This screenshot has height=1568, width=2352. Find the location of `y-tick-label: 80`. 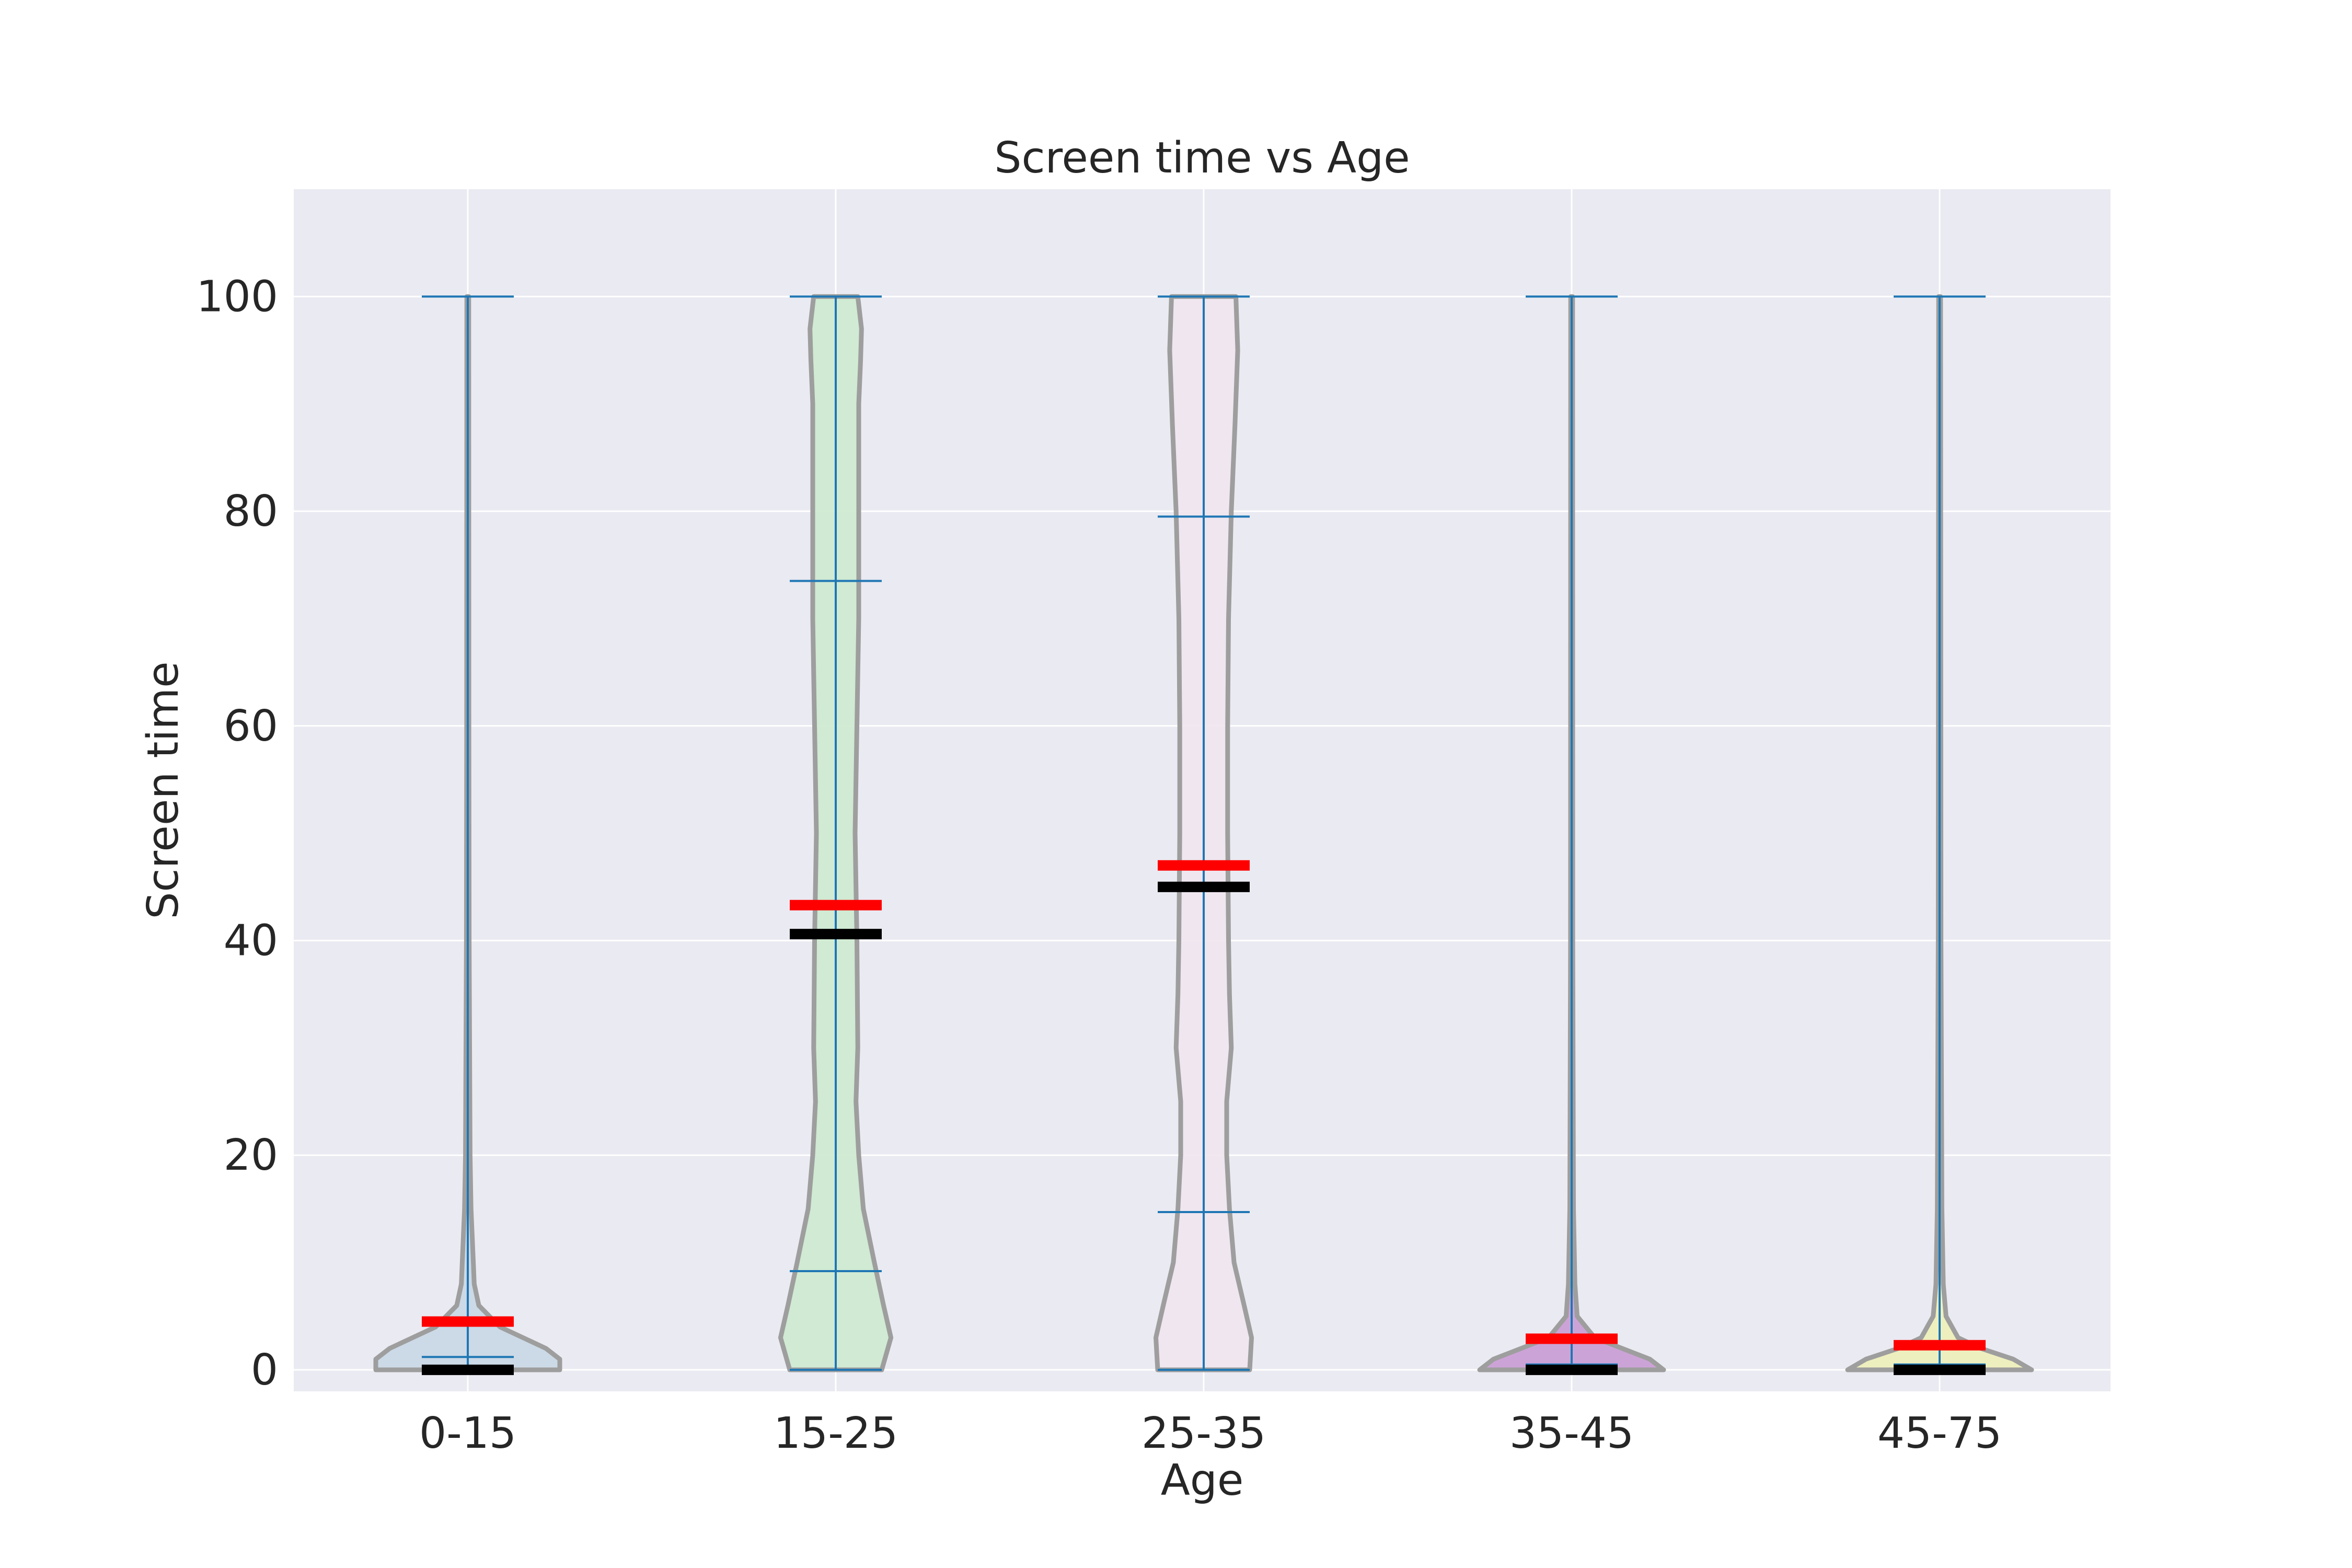

y-tick-label: 80 is located at coordinates (251, 511).